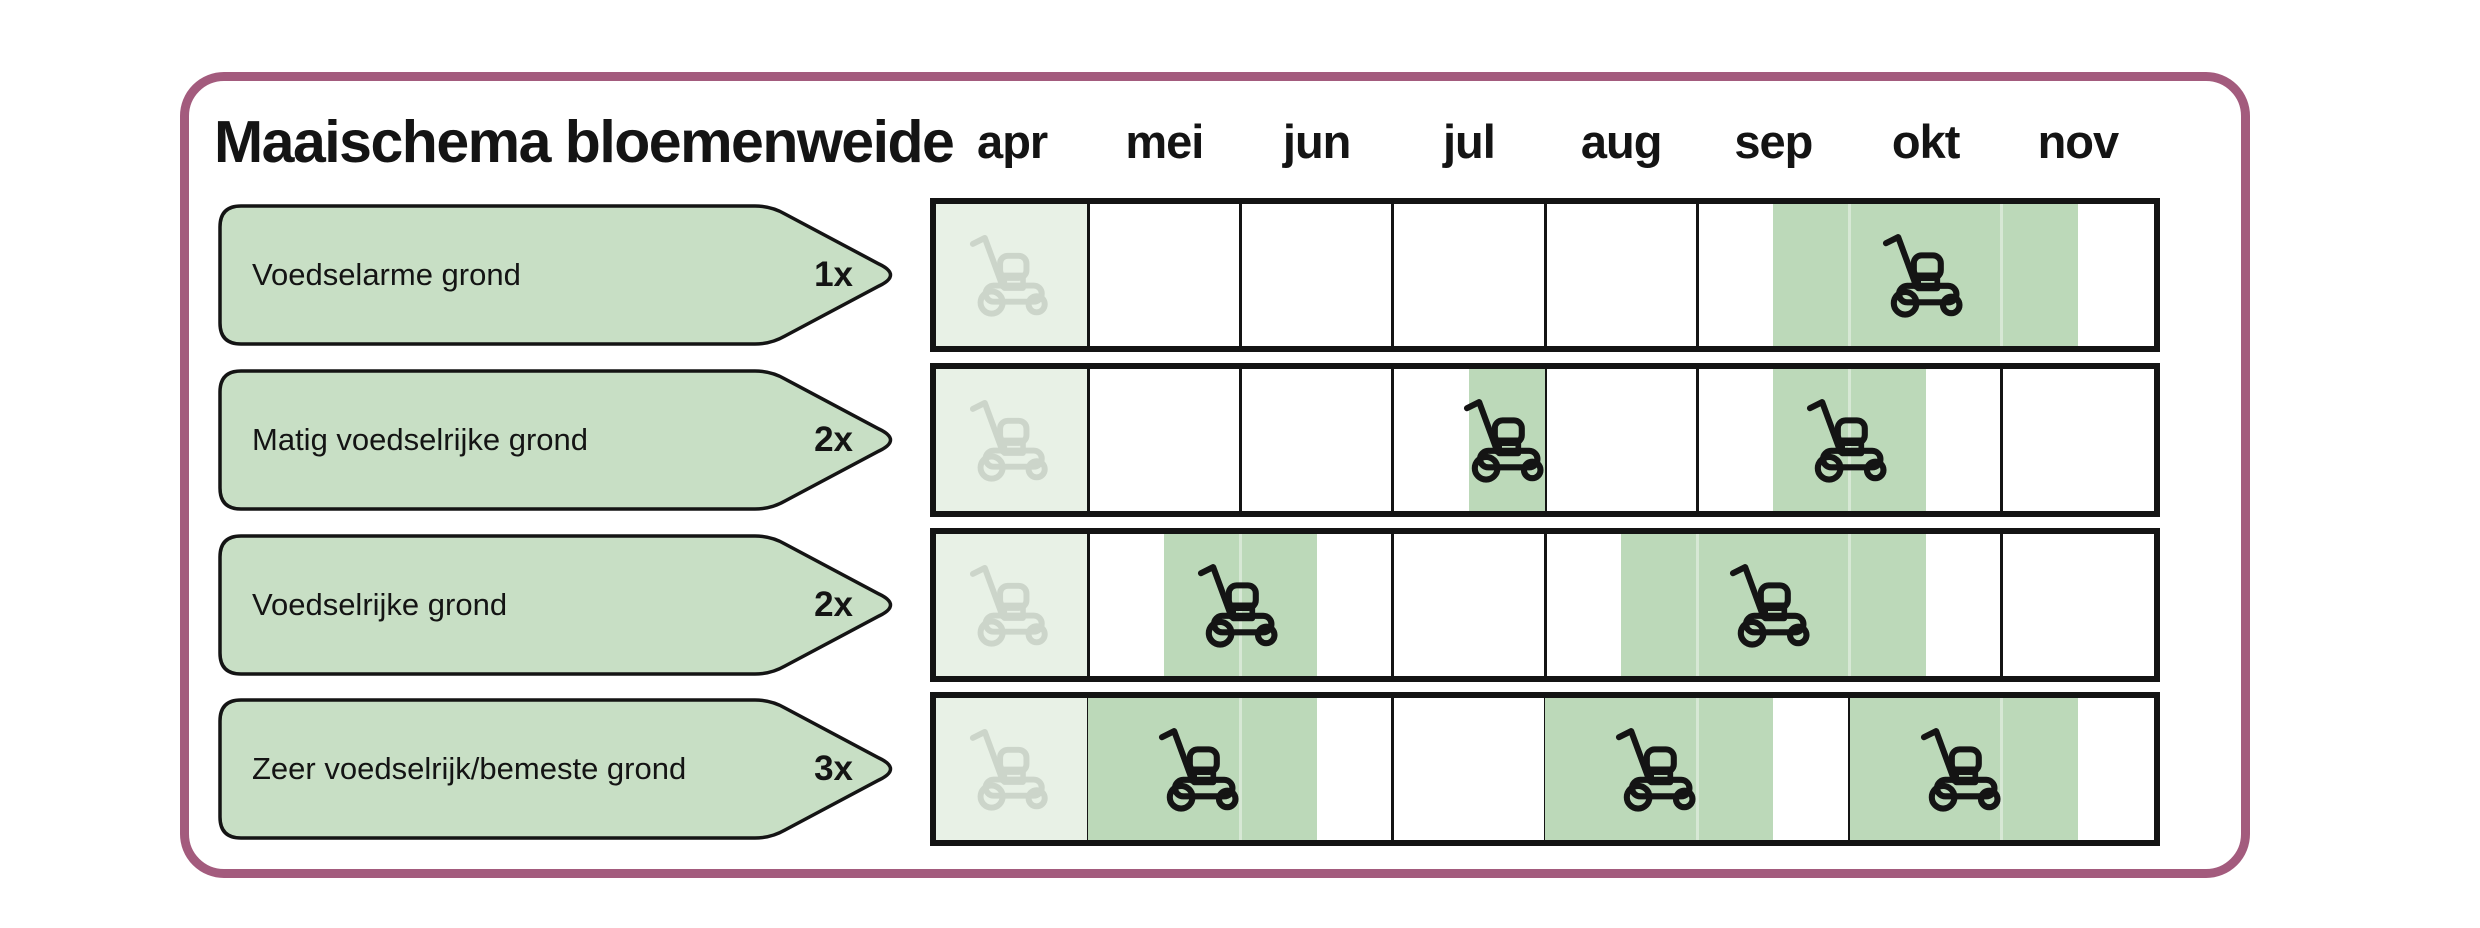 This screenshot has height=928, width=2480. Describe the element at coordinates (833, 768) in the screenshot. I see `row-count-badge: 3x` at that location.